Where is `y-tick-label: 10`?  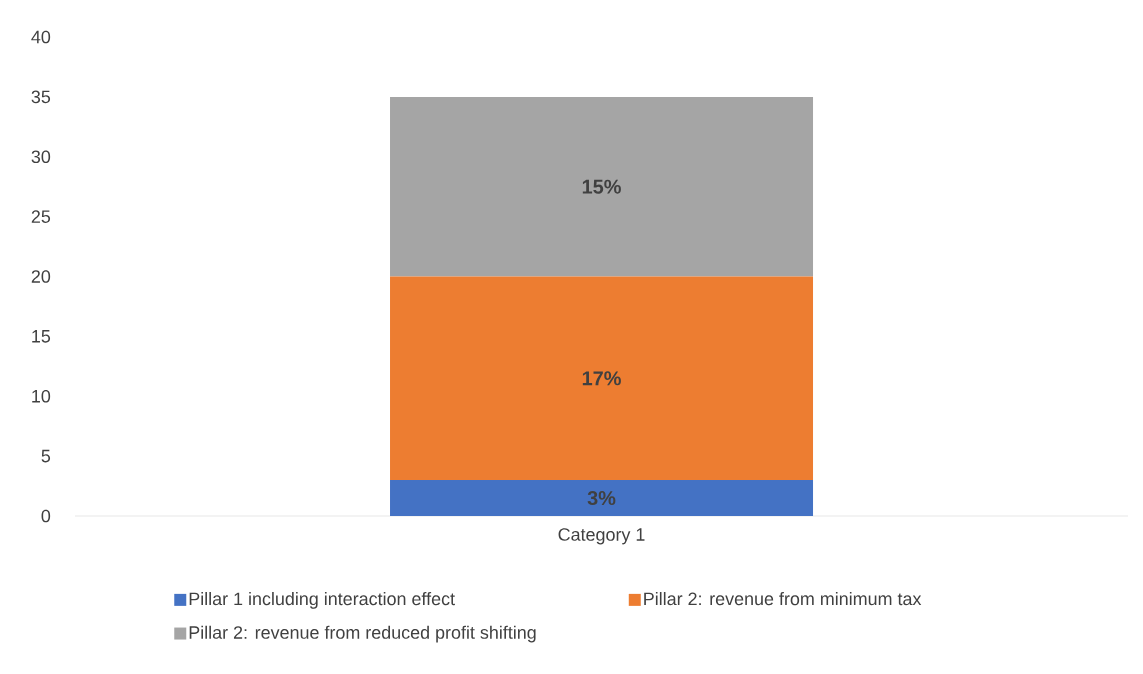
y-tick-label: 10 is located at coordinates (41, 396).